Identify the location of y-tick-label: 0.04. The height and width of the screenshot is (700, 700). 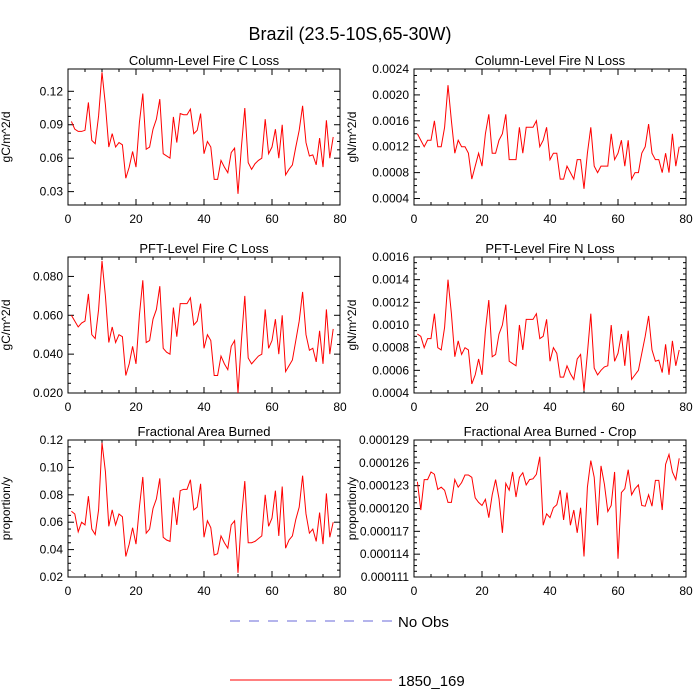
(52, 550).